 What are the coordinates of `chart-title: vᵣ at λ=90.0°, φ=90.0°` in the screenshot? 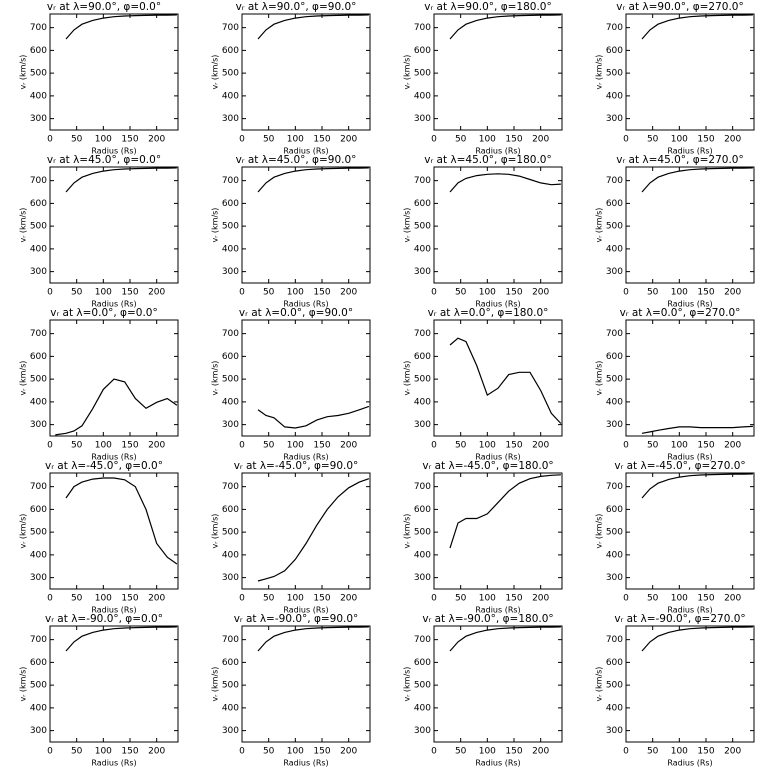 It's located at (296, 7).